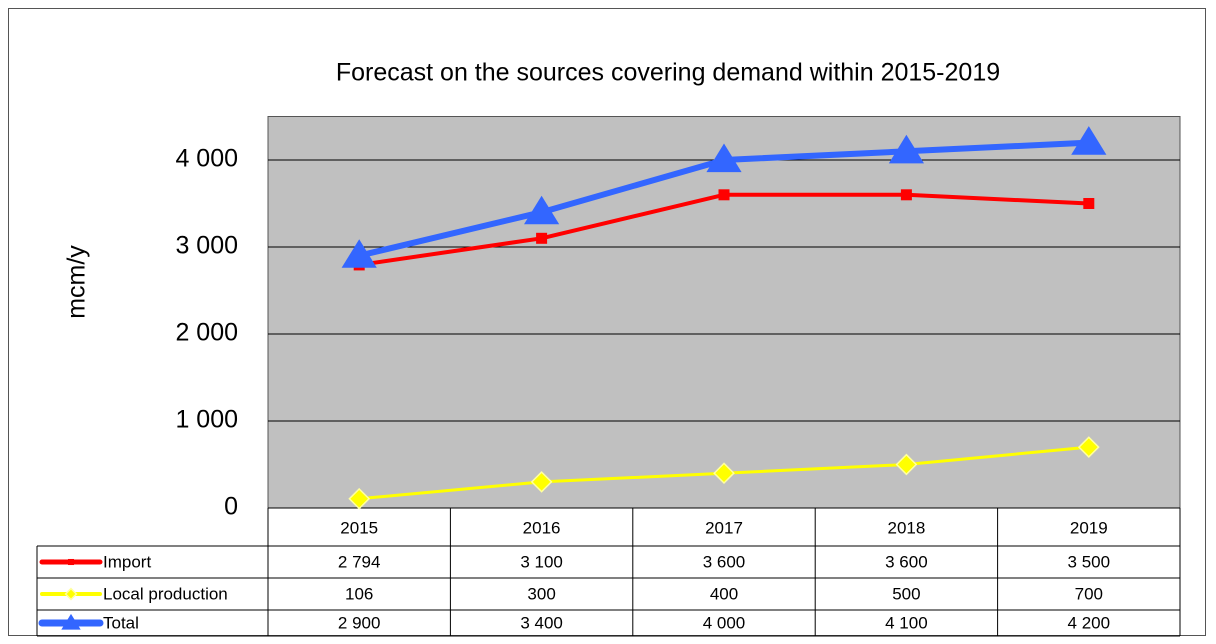  What do you see at coordinates (724, 622) in the screenshot?
I see `table-value: 4 000` at bounding box center [724, 622].